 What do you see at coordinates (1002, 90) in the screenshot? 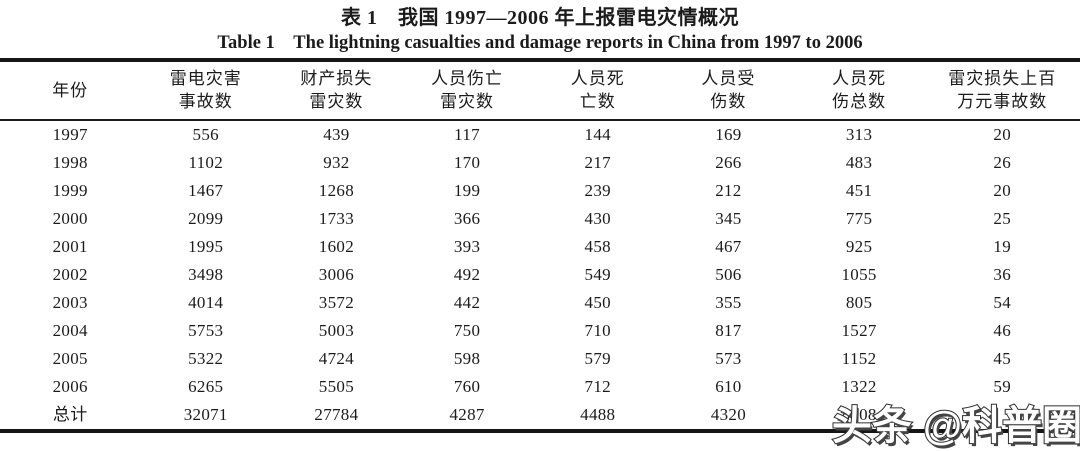
I see `column-header-7: 雷灾损失上百 万元事故数` at bounding box center [1002, 90].